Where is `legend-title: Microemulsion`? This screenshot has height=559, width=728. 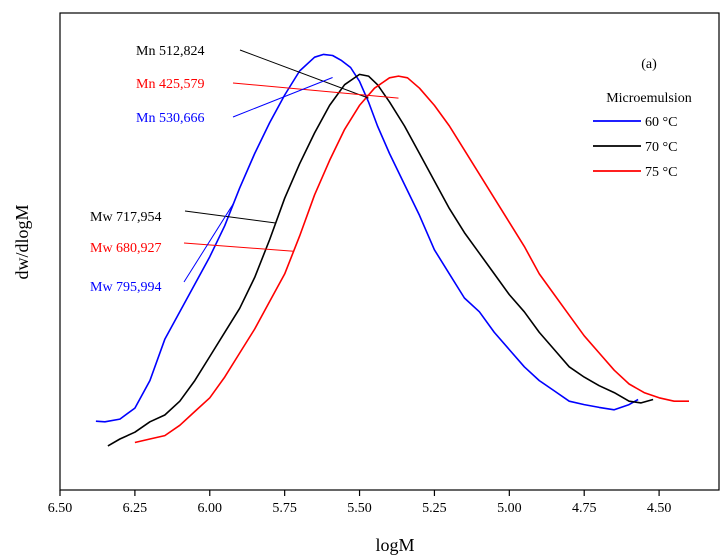
legend-title: Microemulsion is located at coordinates (649, 98).